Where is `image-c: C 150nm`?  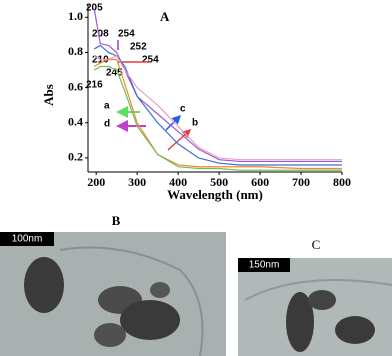 image-c: C 150nm is located at coordinates (315, 296).